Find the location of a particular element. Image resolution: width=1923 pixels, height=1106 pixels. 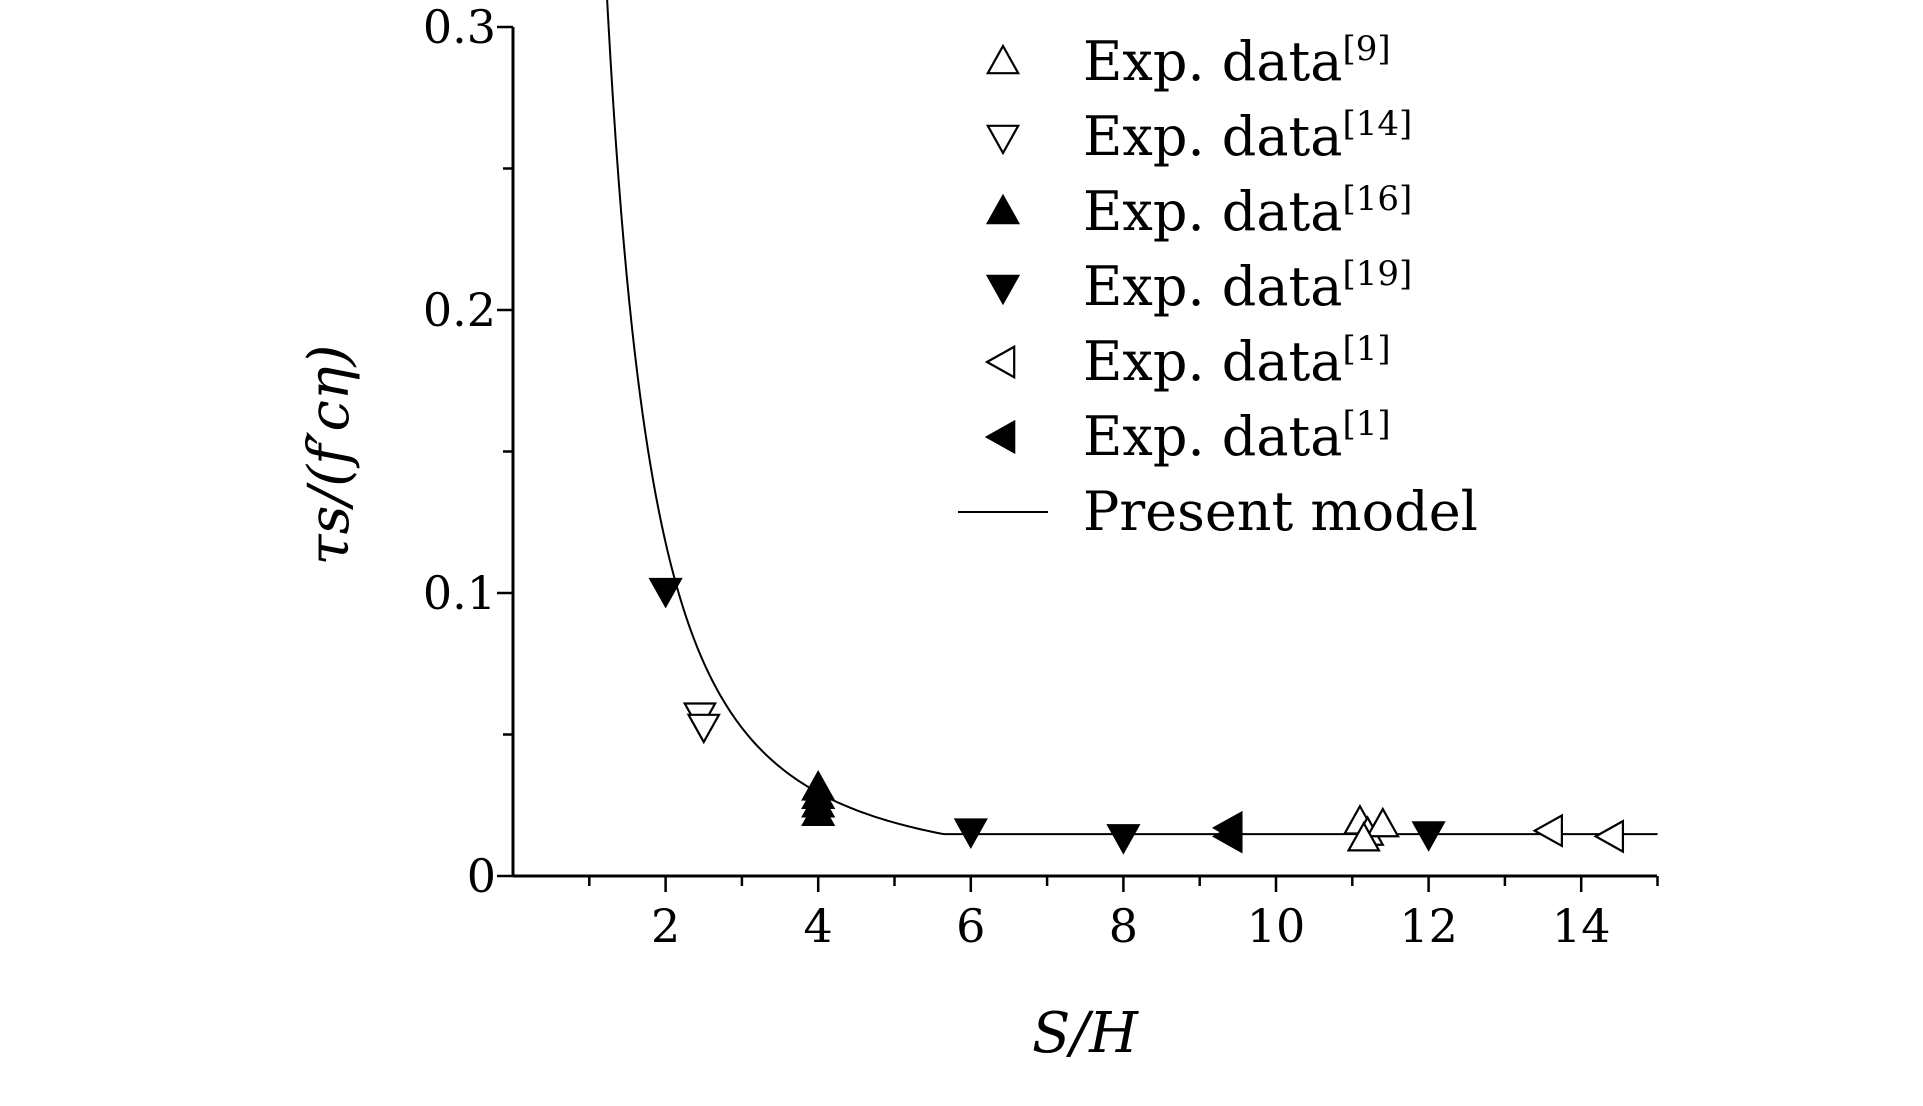

x-axis-label: S/H is located at coordinates (1085, 1033).